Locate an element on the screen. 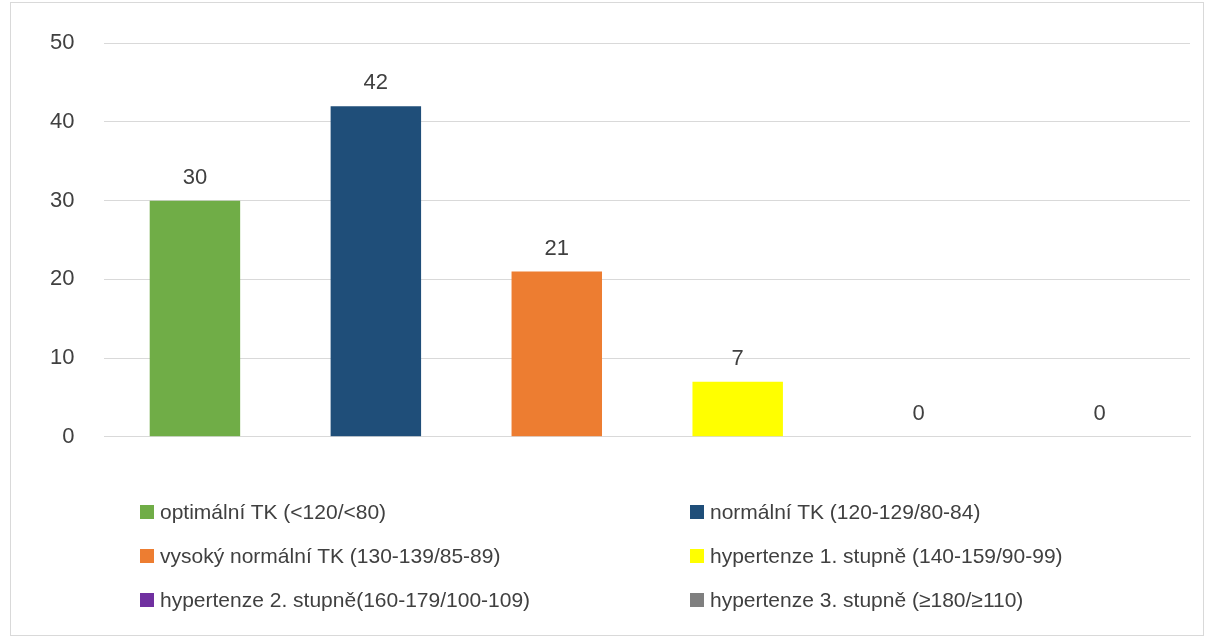 This screenshot has height=639, width=1206. y-tick-label: 10 is located at coordinates (62, 357).